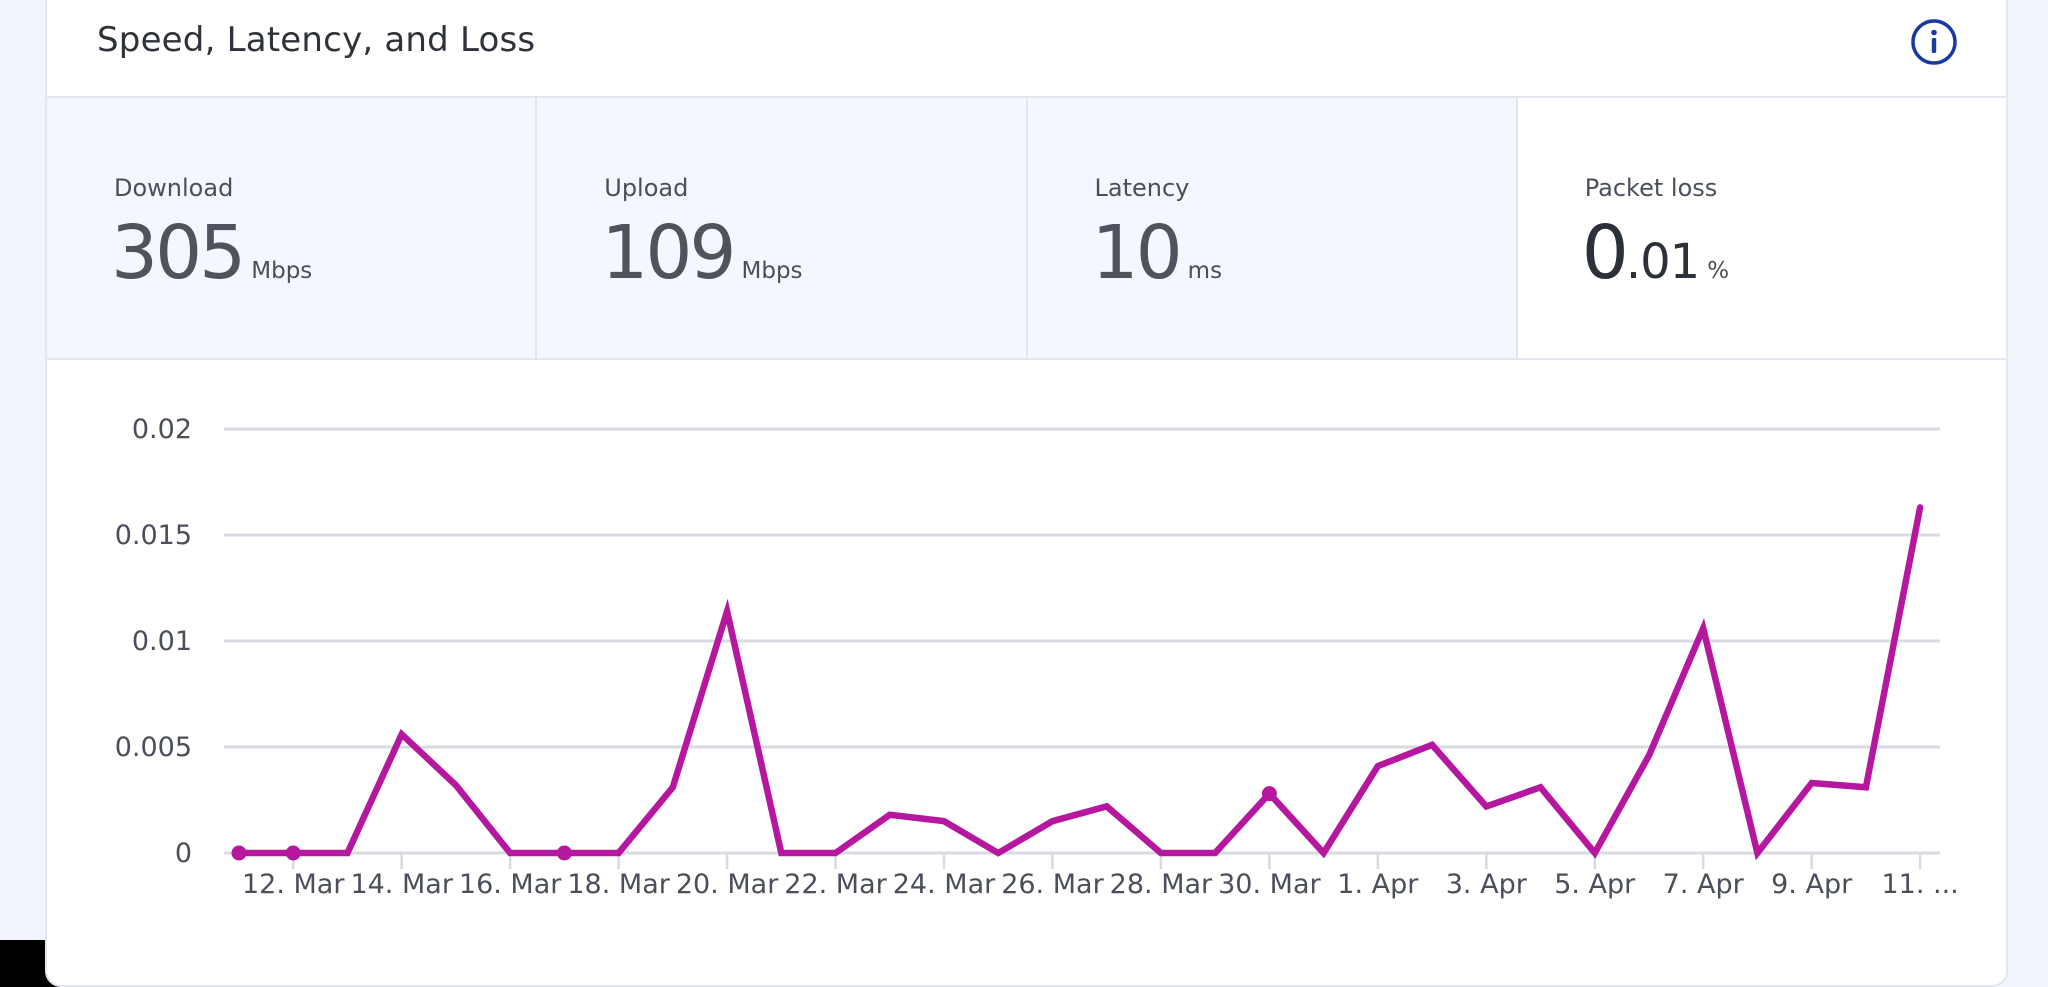  I want to click on y-tick-label: 0.005, so click(153, 747).